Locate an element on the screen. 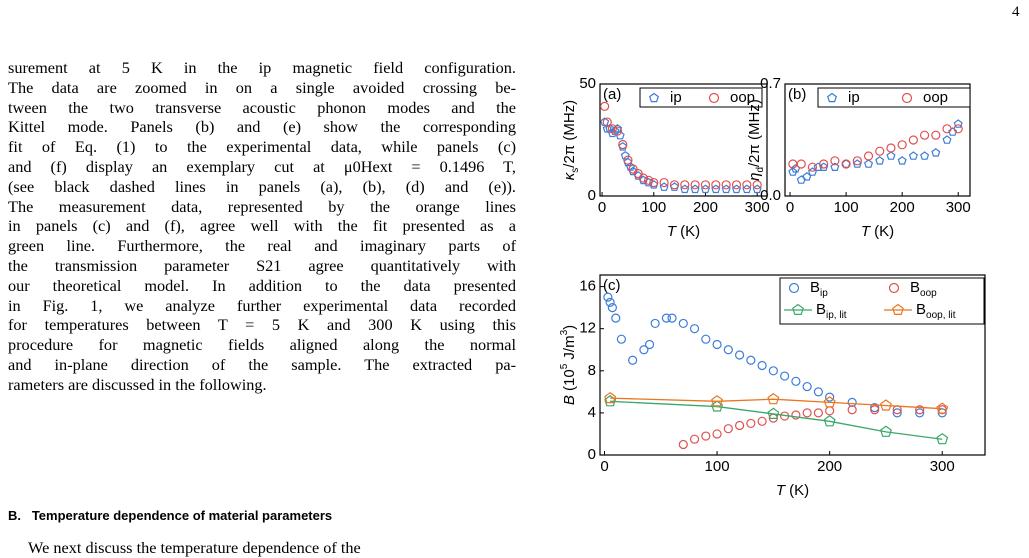  y-axis-label-part: J/m is located at coordinates (569, 349).